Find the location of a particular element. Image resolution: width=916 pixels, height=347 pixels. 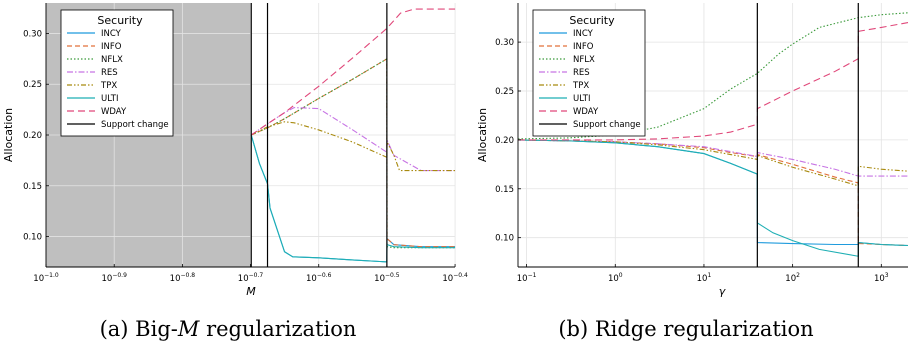

x-tick-label: 10−0.6 is located at coordinates (319, 278).